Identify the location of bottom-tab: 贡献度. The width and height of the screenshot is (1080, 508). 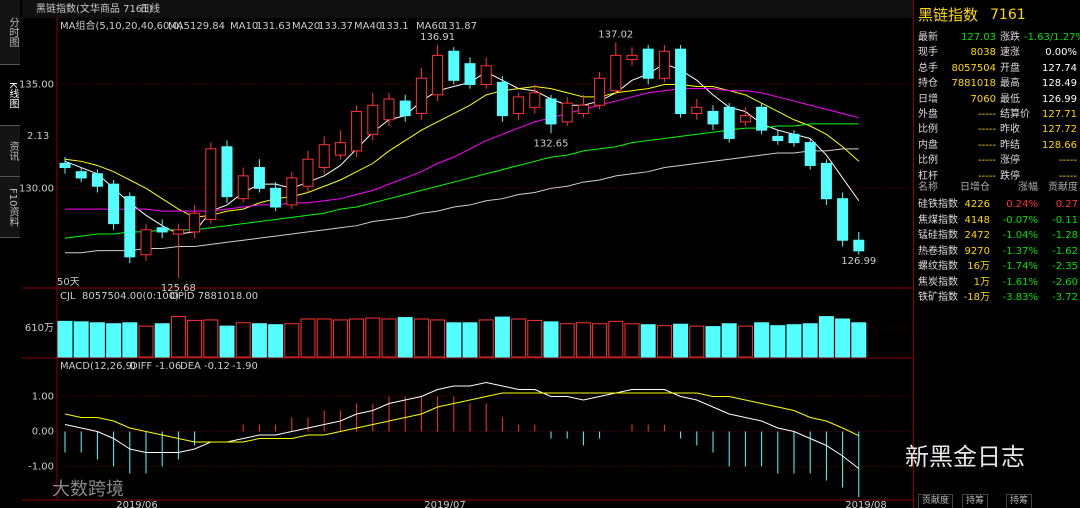
(936, 501).